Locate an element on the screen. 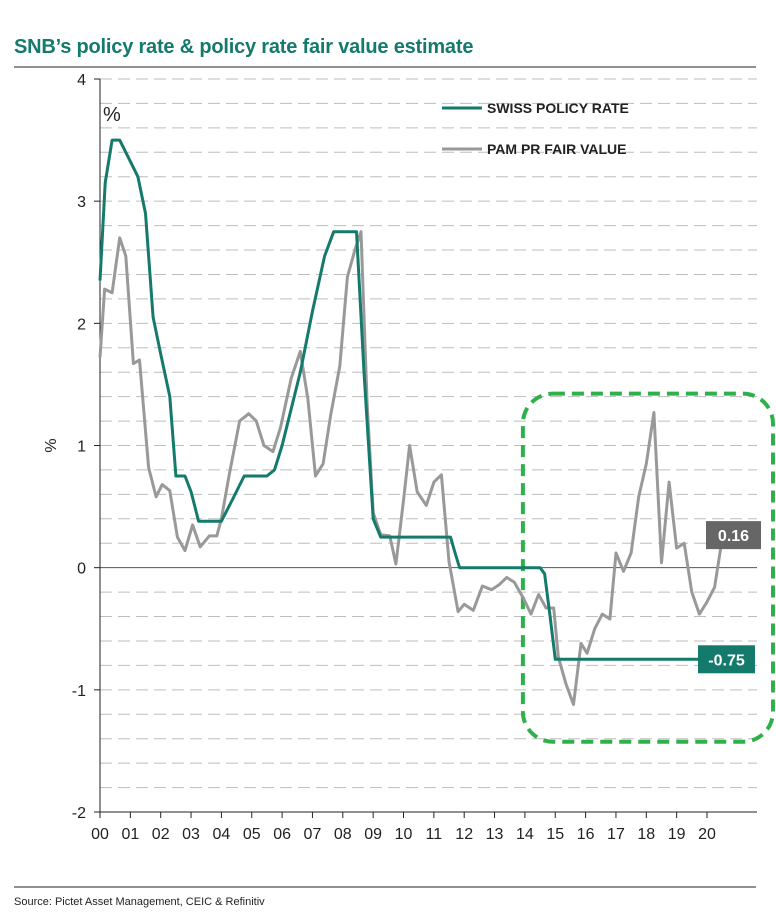 This screenshot has height=919, width=776. x-tick-label: 00 is located at coordinates (100, 834).